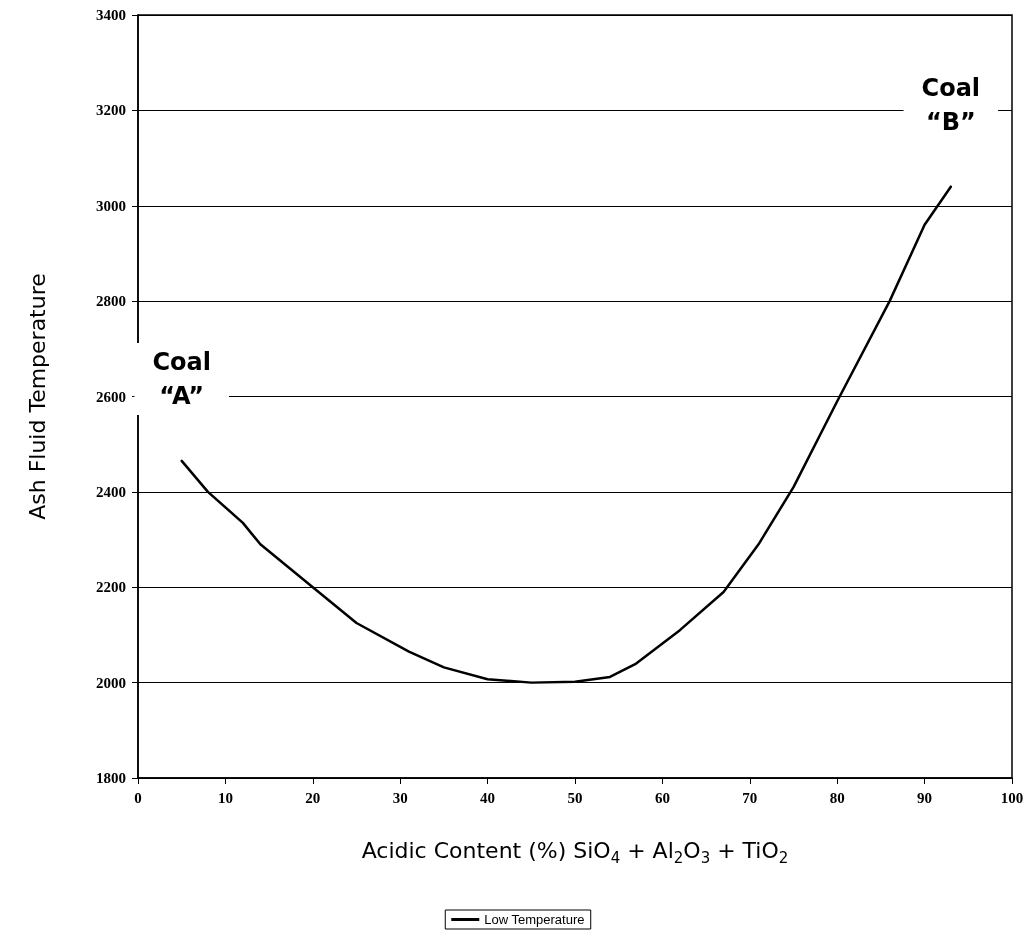 This screenshot has height=935, width=1036. Describe the element at coordinates (111, 778) in the screenshot. I see `y-tick-label: 1800` at that location.